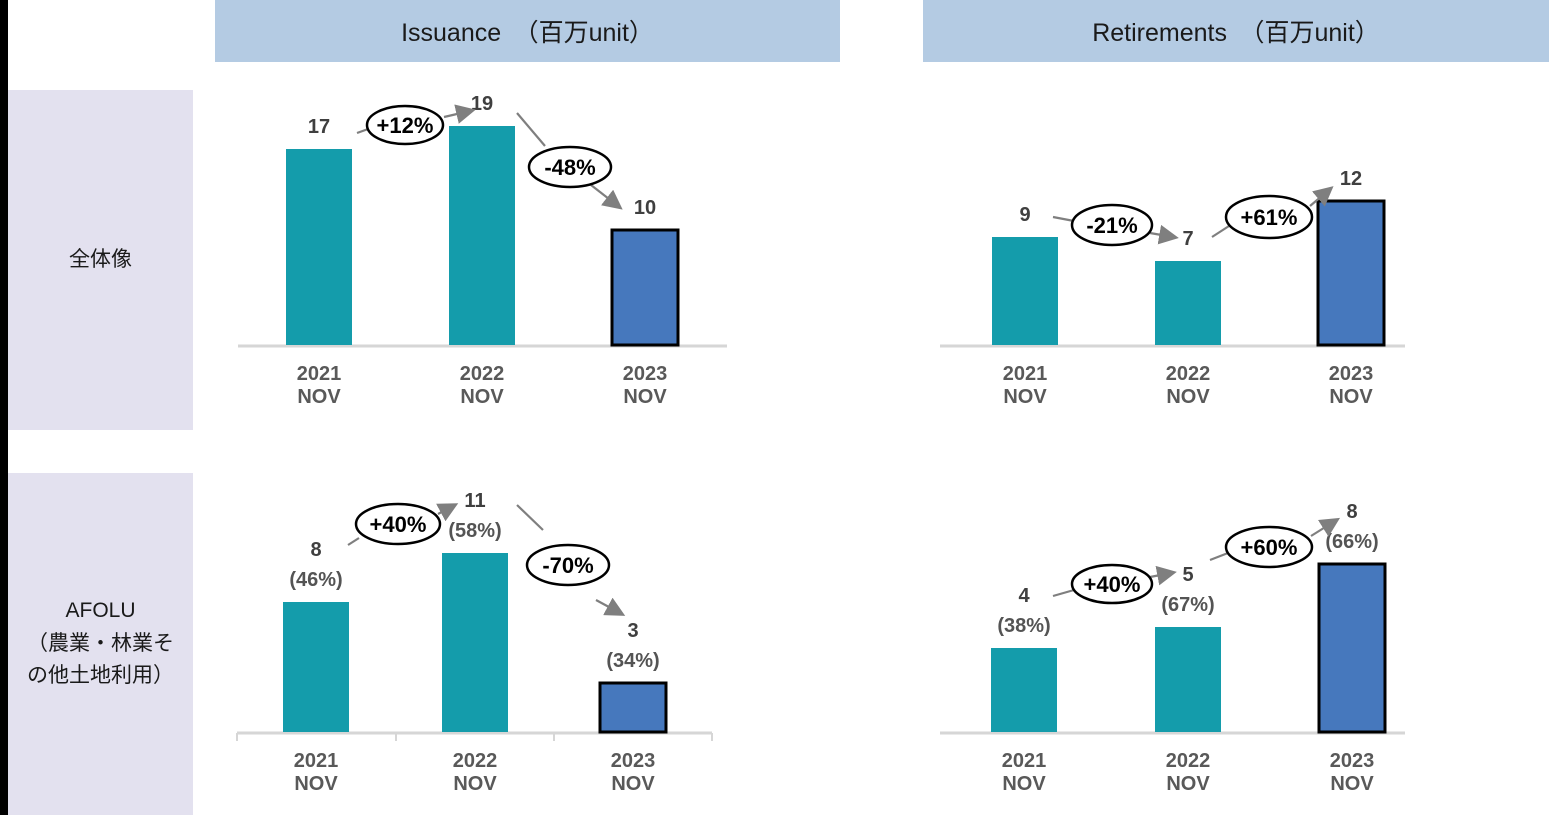 This screenshot has height=815, width=1549. I want to click on change-annotation-2021-2022: -21%, so click(1115, 225).